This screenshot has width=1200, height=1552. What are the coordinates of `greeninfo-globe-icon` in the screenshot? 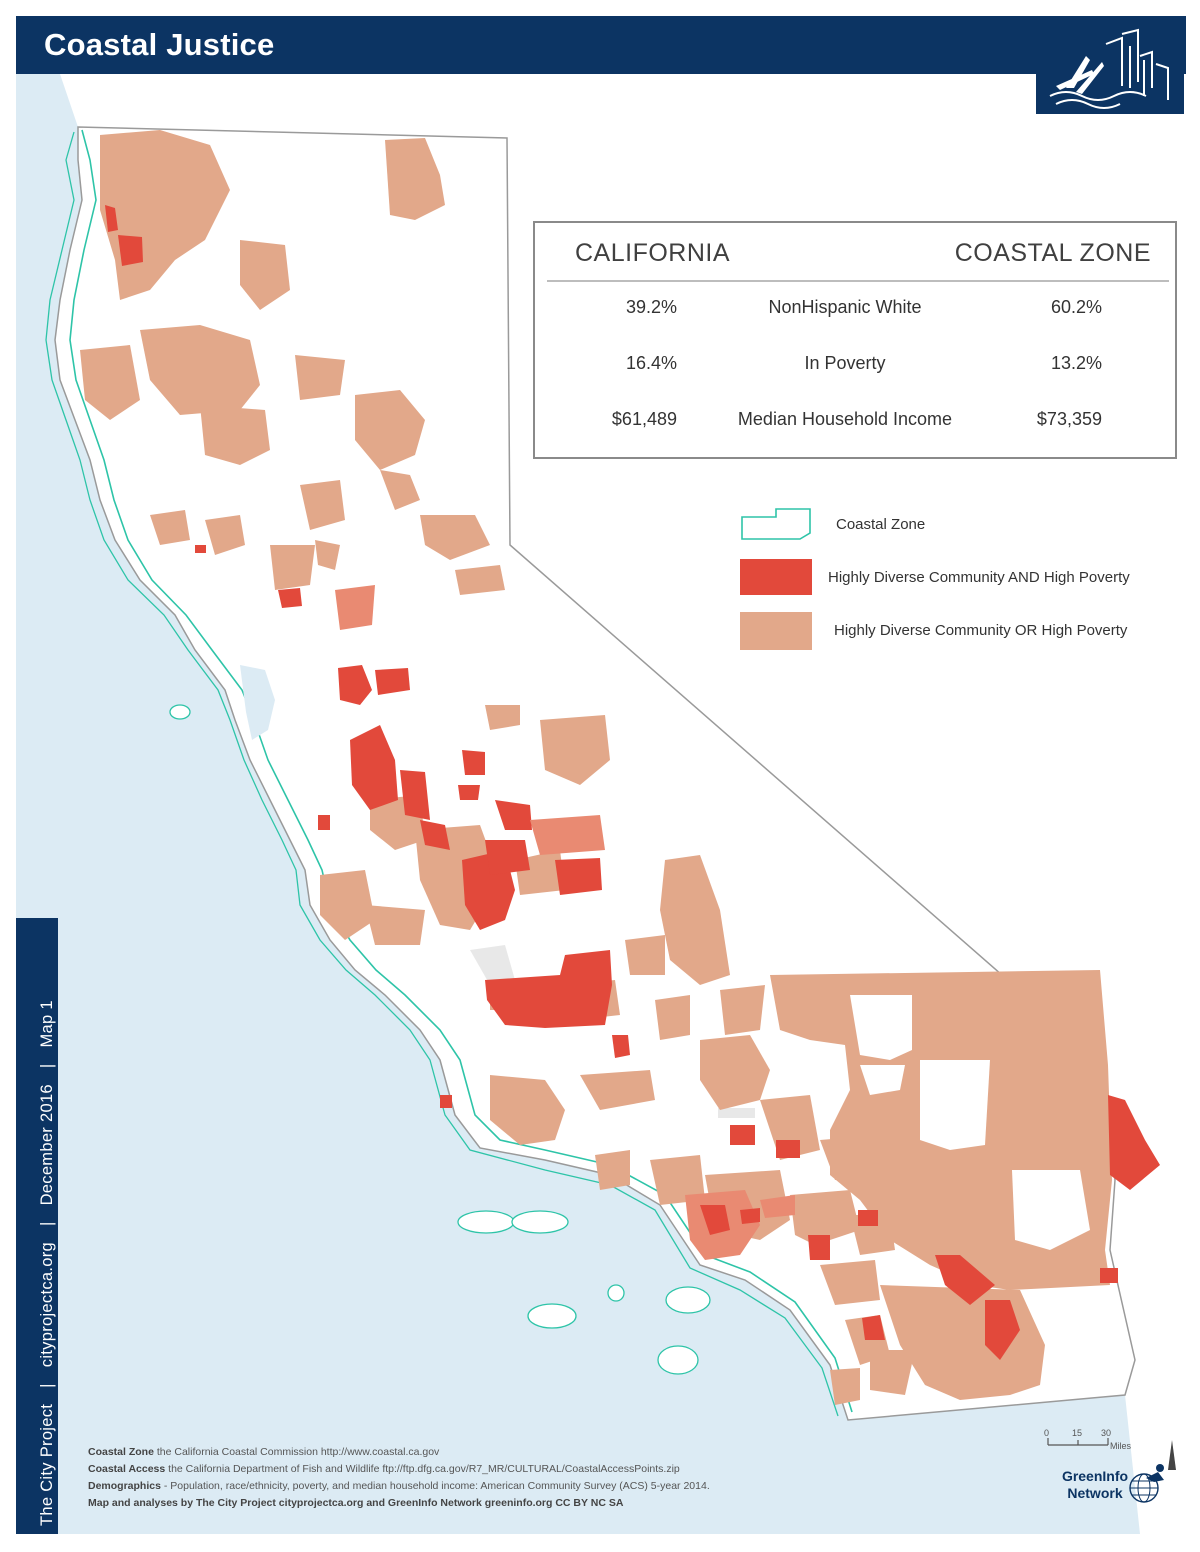 It's located at (1146, 1483).